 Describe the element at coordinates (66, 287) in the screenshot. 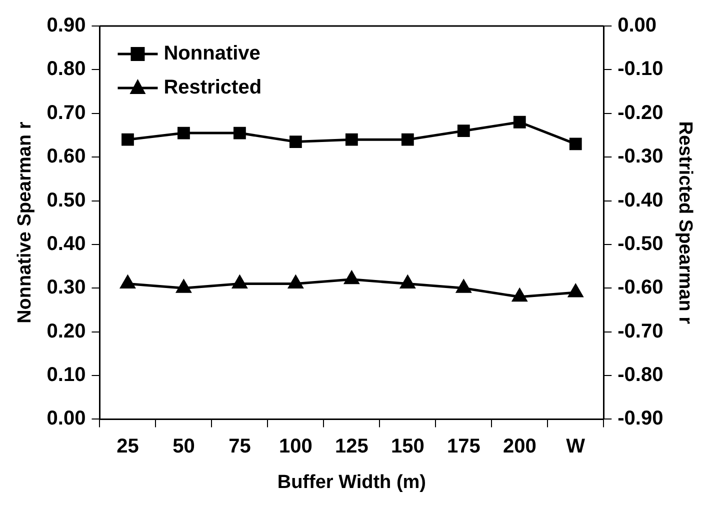

I see `y-tick-label: 0.30` at that location.